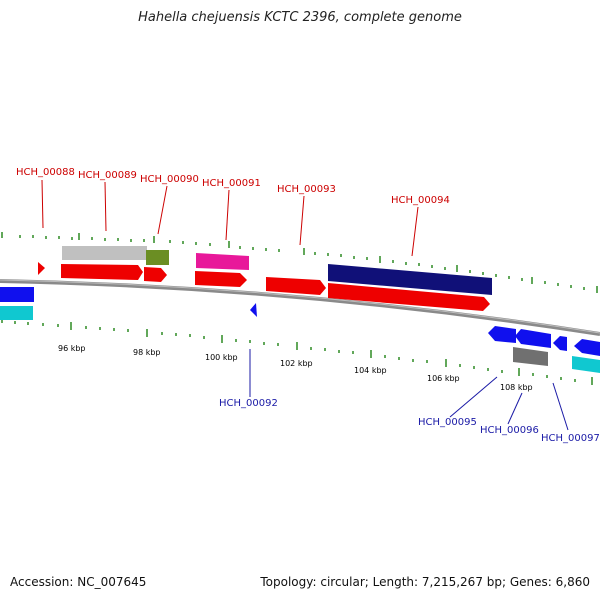 This screenshot has width=600, height=600. What do you see at coordinates (570, 438) in the screenshot?
I see `gene-label-hch-00097: HCH_00097` at bounding box center [570, 438].